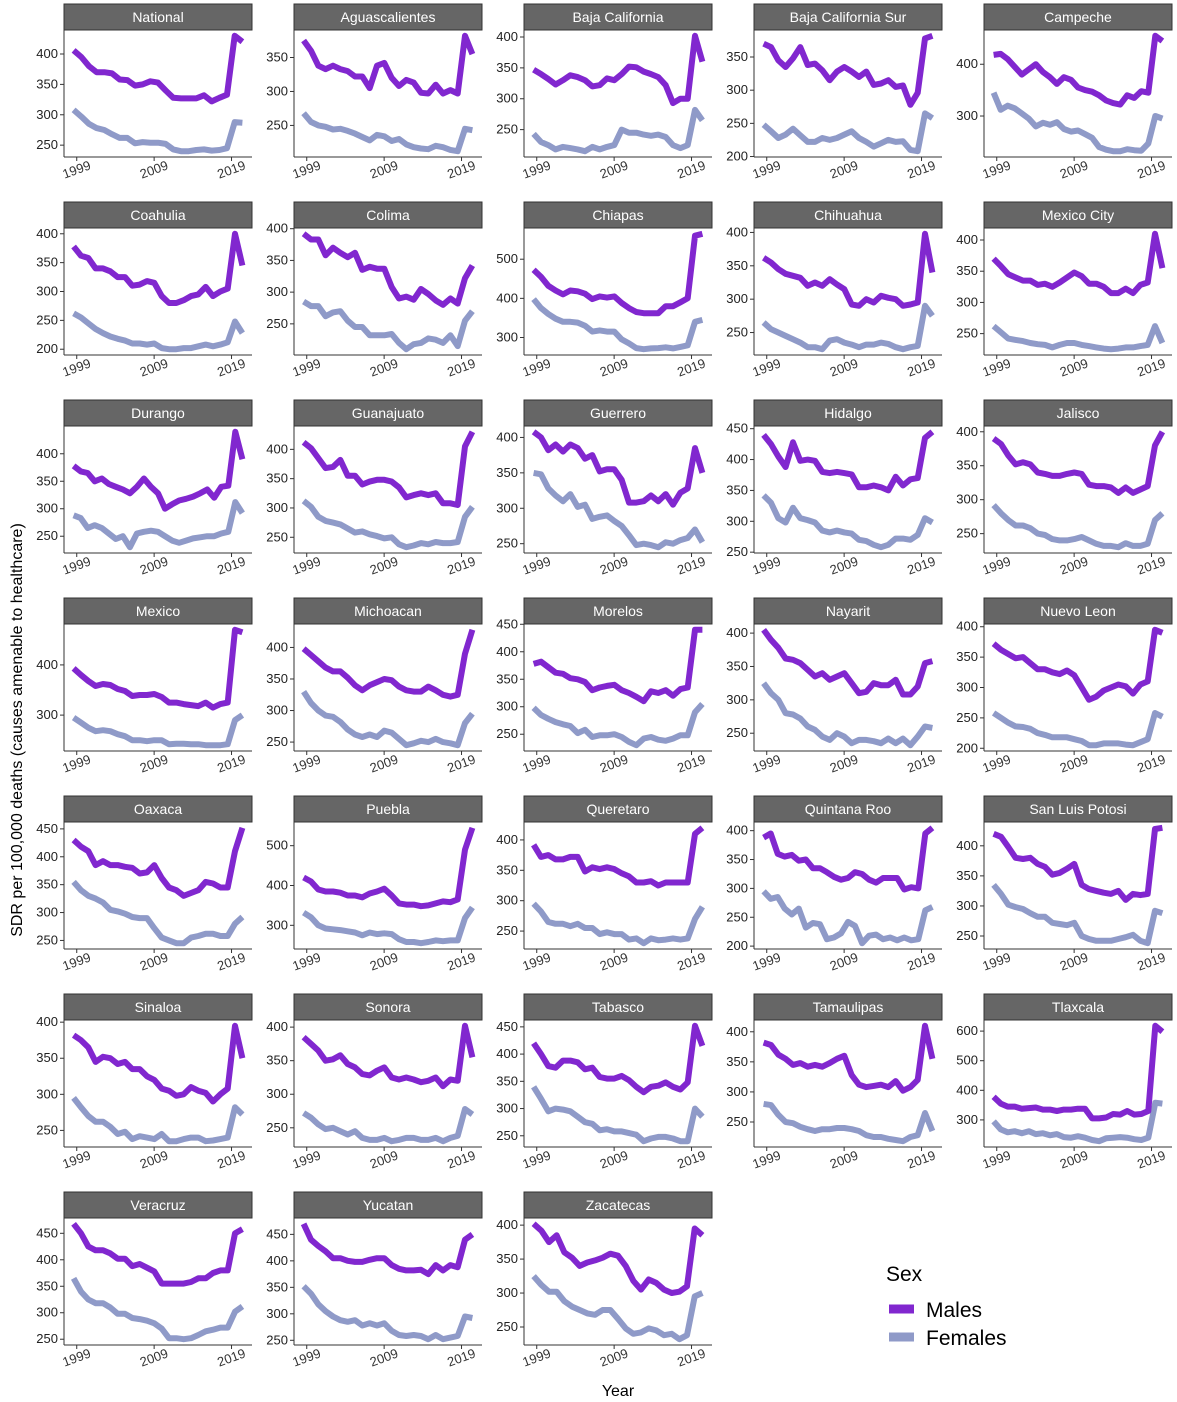 The image size is (1177, 1402). What do you see at coordinates (388, 215) in the screenshot?
I see `panel-title: Colima` at bounding box center [388, 215].